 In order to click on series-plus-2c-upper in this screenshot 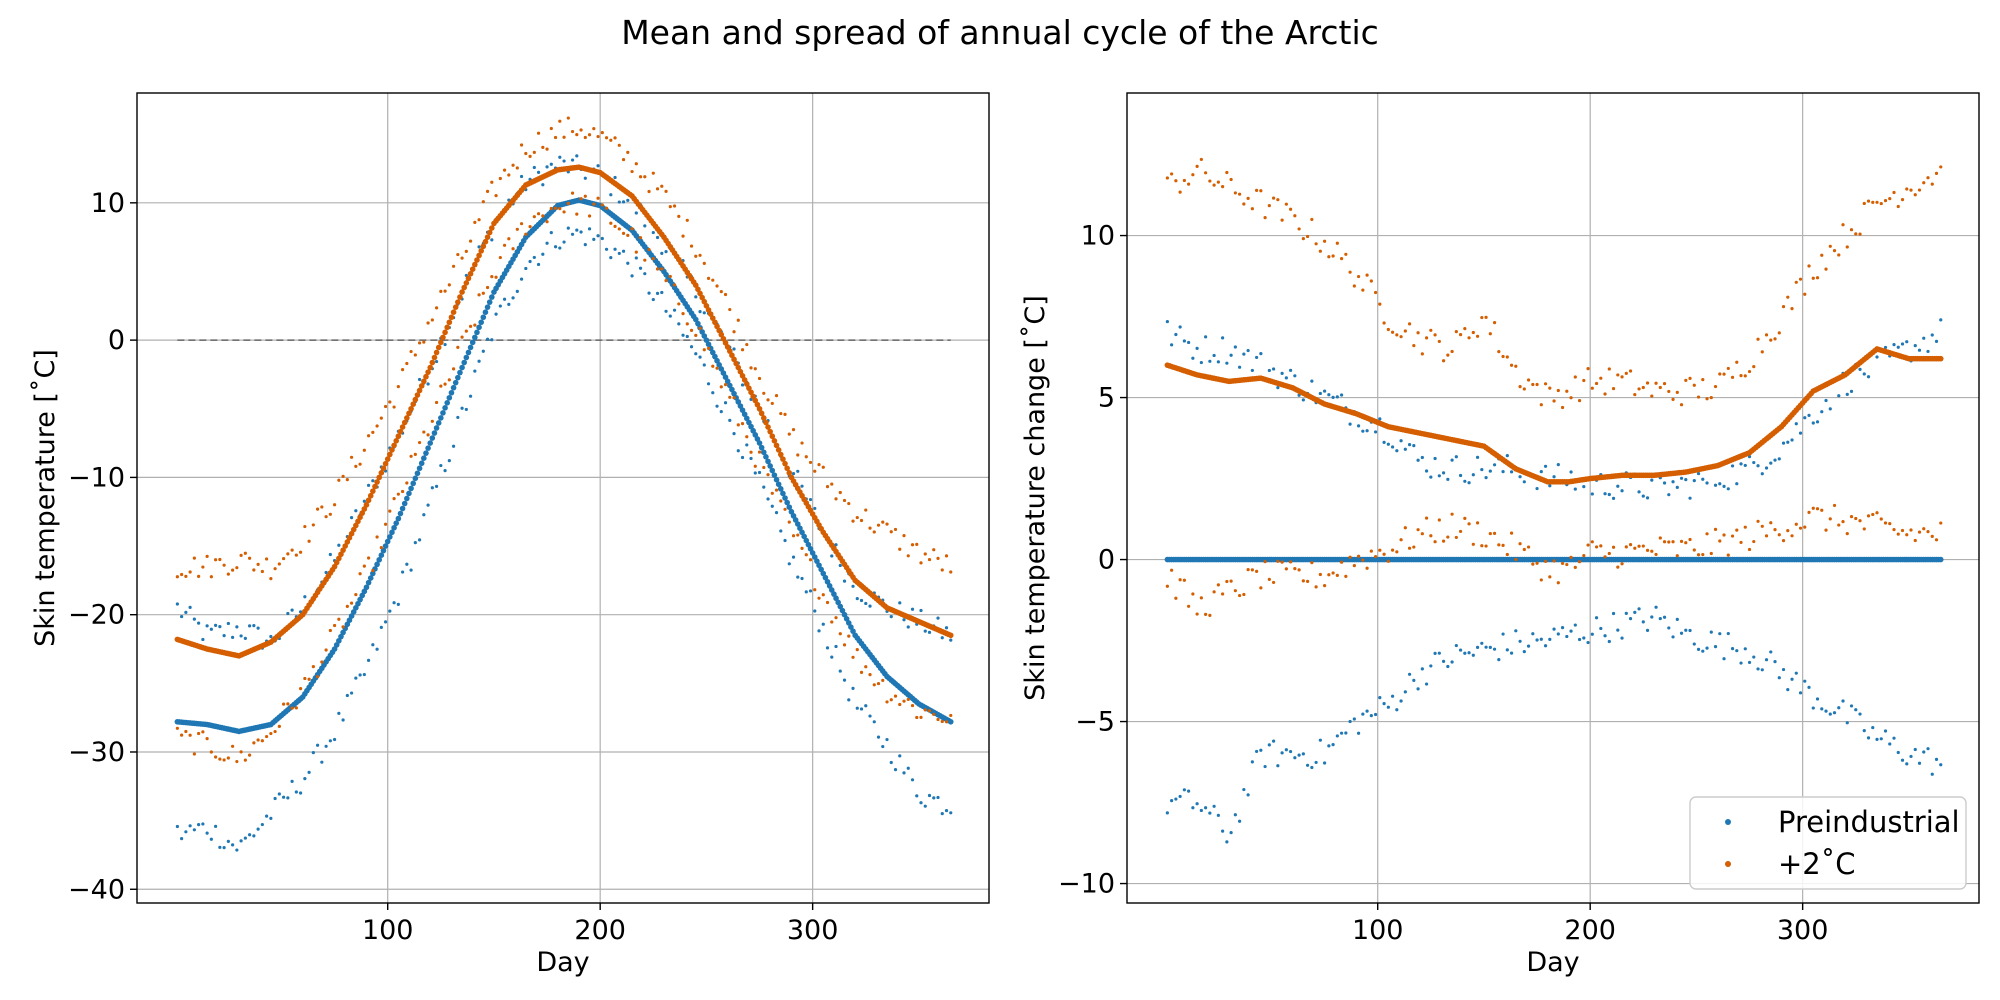, I will do `click(1554, 283)`.